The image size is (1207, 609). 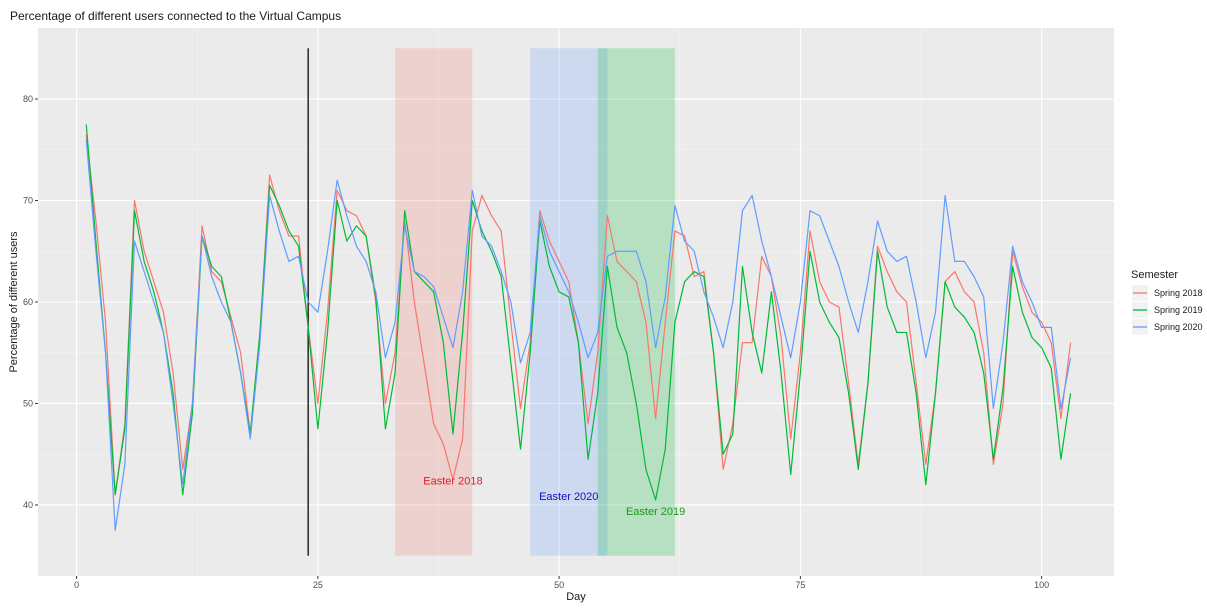 What do you see at coordinates (28, 201) in the screenshot?
I see `y-tick-label: 70` at bounding box center [28, 201].